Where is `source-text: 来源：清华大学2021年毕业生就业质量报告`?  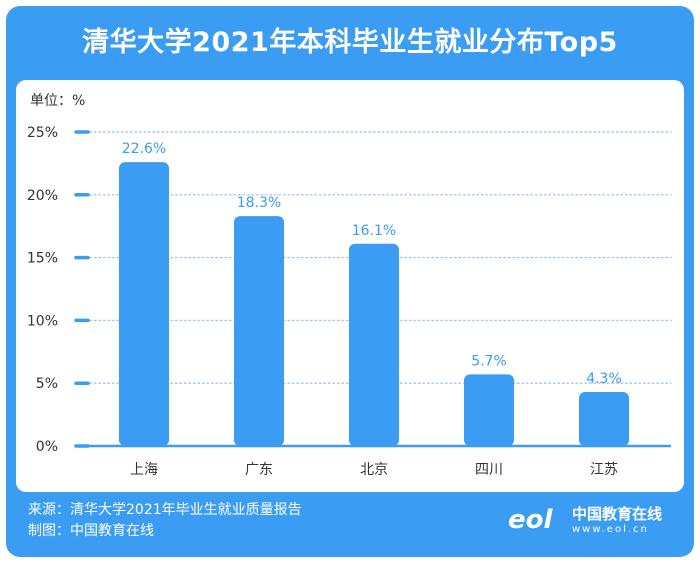
source-text: 来源：清华大学2021年毕业生就业质量报告 is located at coordinates (165, 510).